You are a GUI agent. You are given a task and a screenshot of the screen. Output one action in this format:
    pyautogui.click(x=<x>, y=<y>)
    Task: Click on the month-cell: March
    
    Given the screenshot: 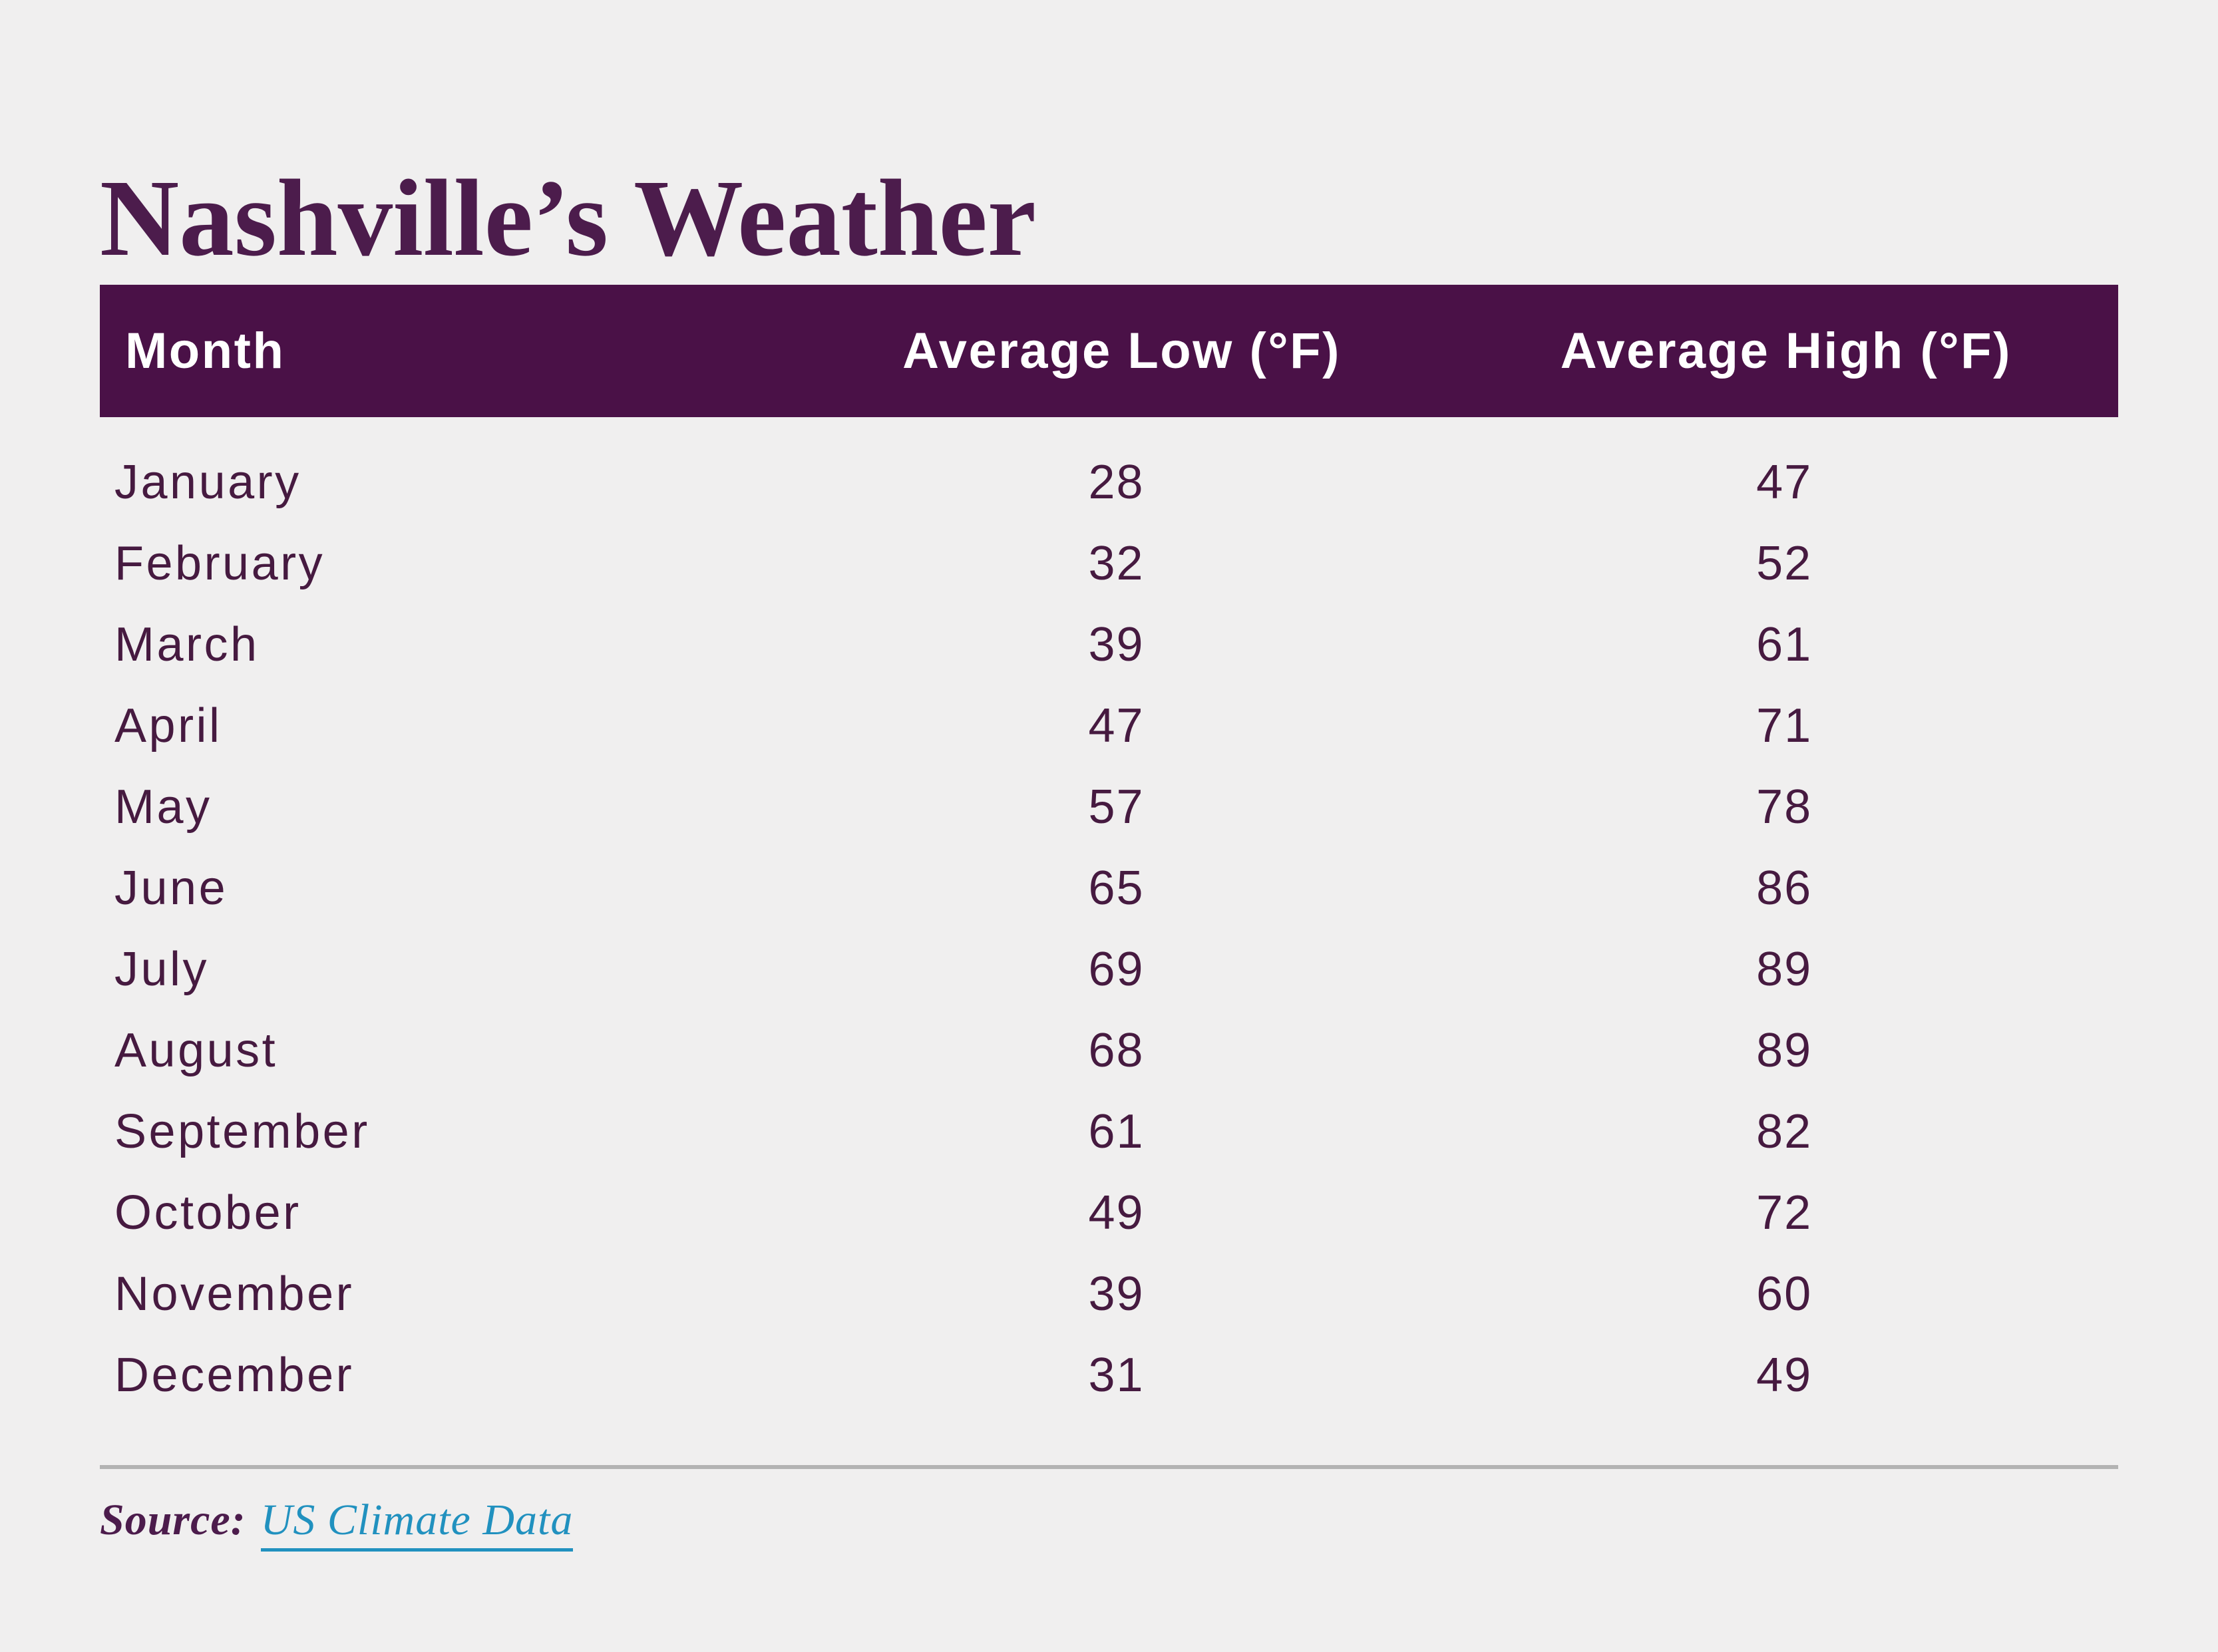 What is the action you would take?
    pyautogui.click(x=187, y=644)
    